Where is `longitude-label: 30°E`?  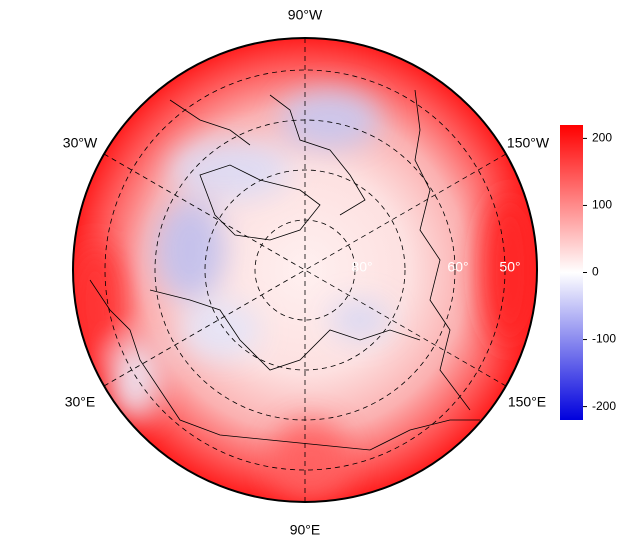
longitude-label: 30°E is located at coordinates (80, 402).